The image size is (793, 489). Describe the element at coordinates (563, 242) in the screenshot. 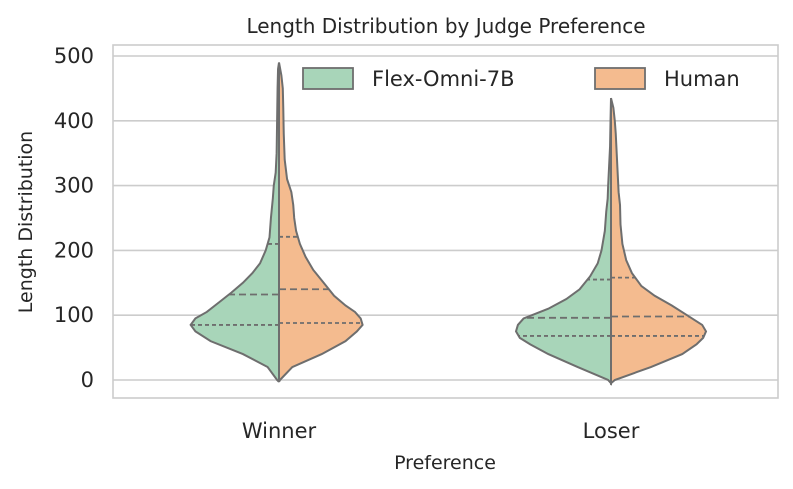

I see `violin-loser-flex-omni` at that location.